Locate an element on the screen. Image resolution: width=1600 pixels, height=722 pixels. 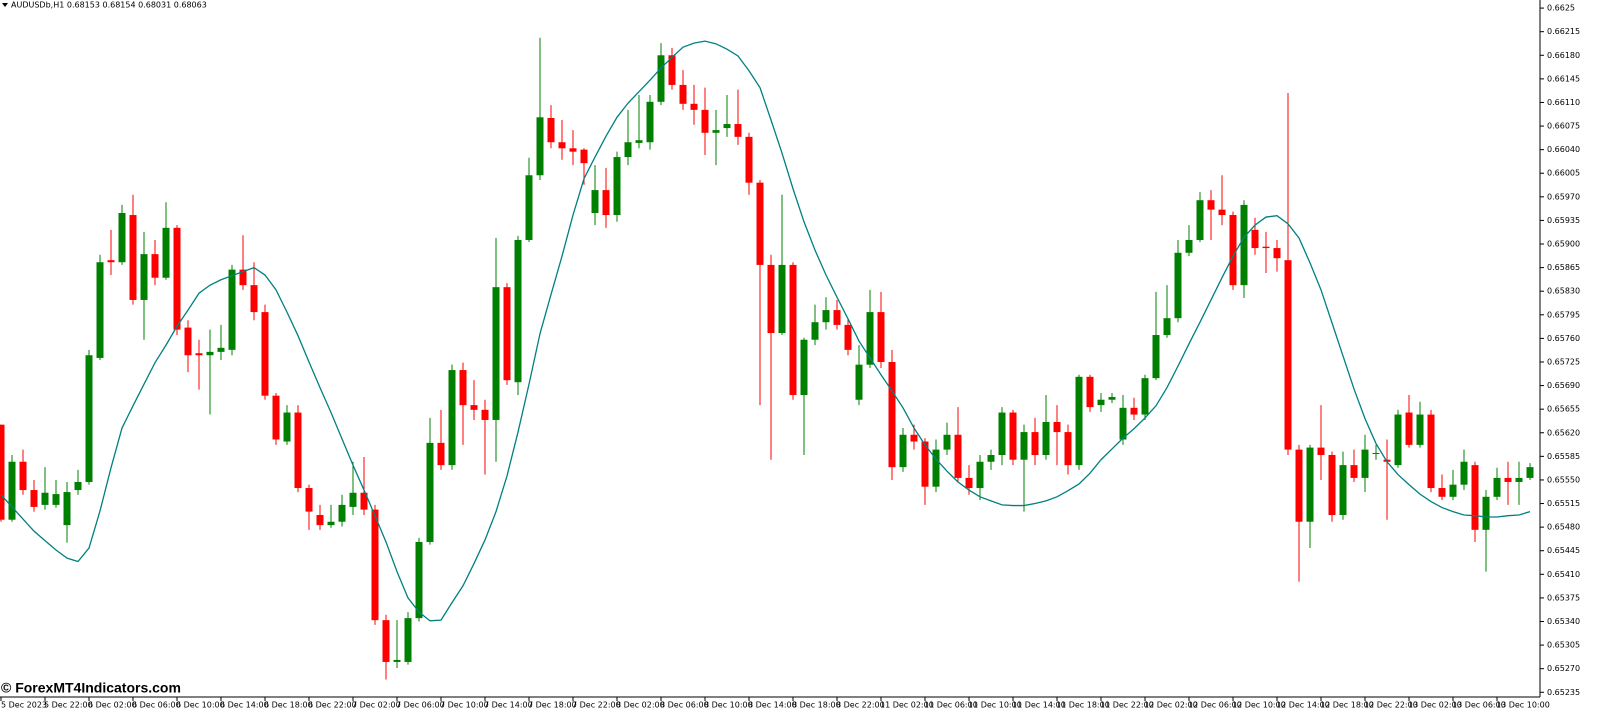
x-tick-label: 12 Dec 14:00 is located at coordinates (1303, 705).